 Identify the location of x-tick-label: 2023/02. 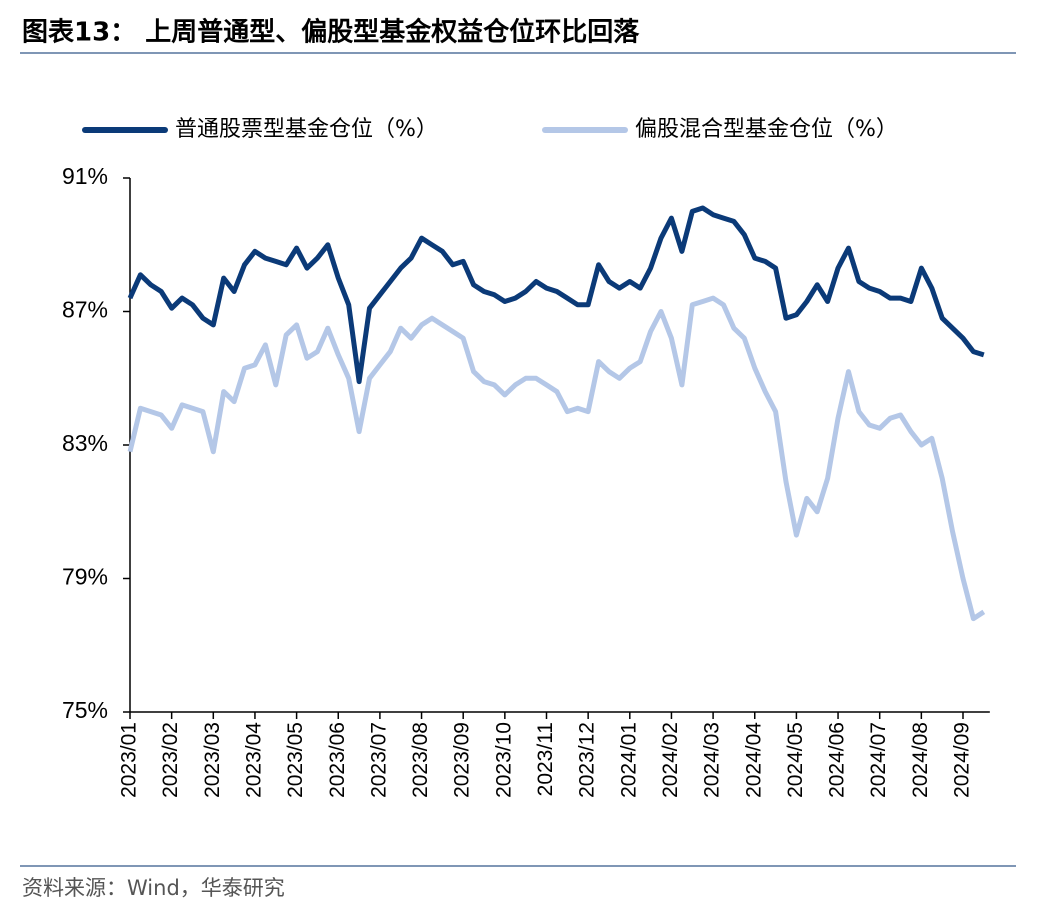
(170, 760).